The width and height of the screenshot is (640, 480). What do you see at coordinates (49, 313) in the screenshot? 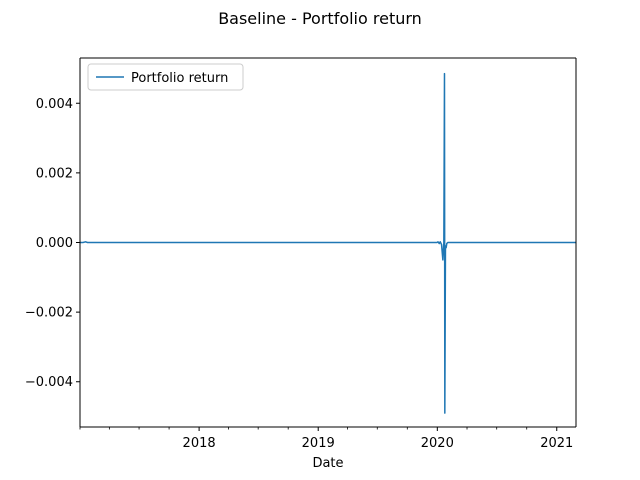
I see `y-tick-label-3: −0.002` at bounding box center [49, 313].